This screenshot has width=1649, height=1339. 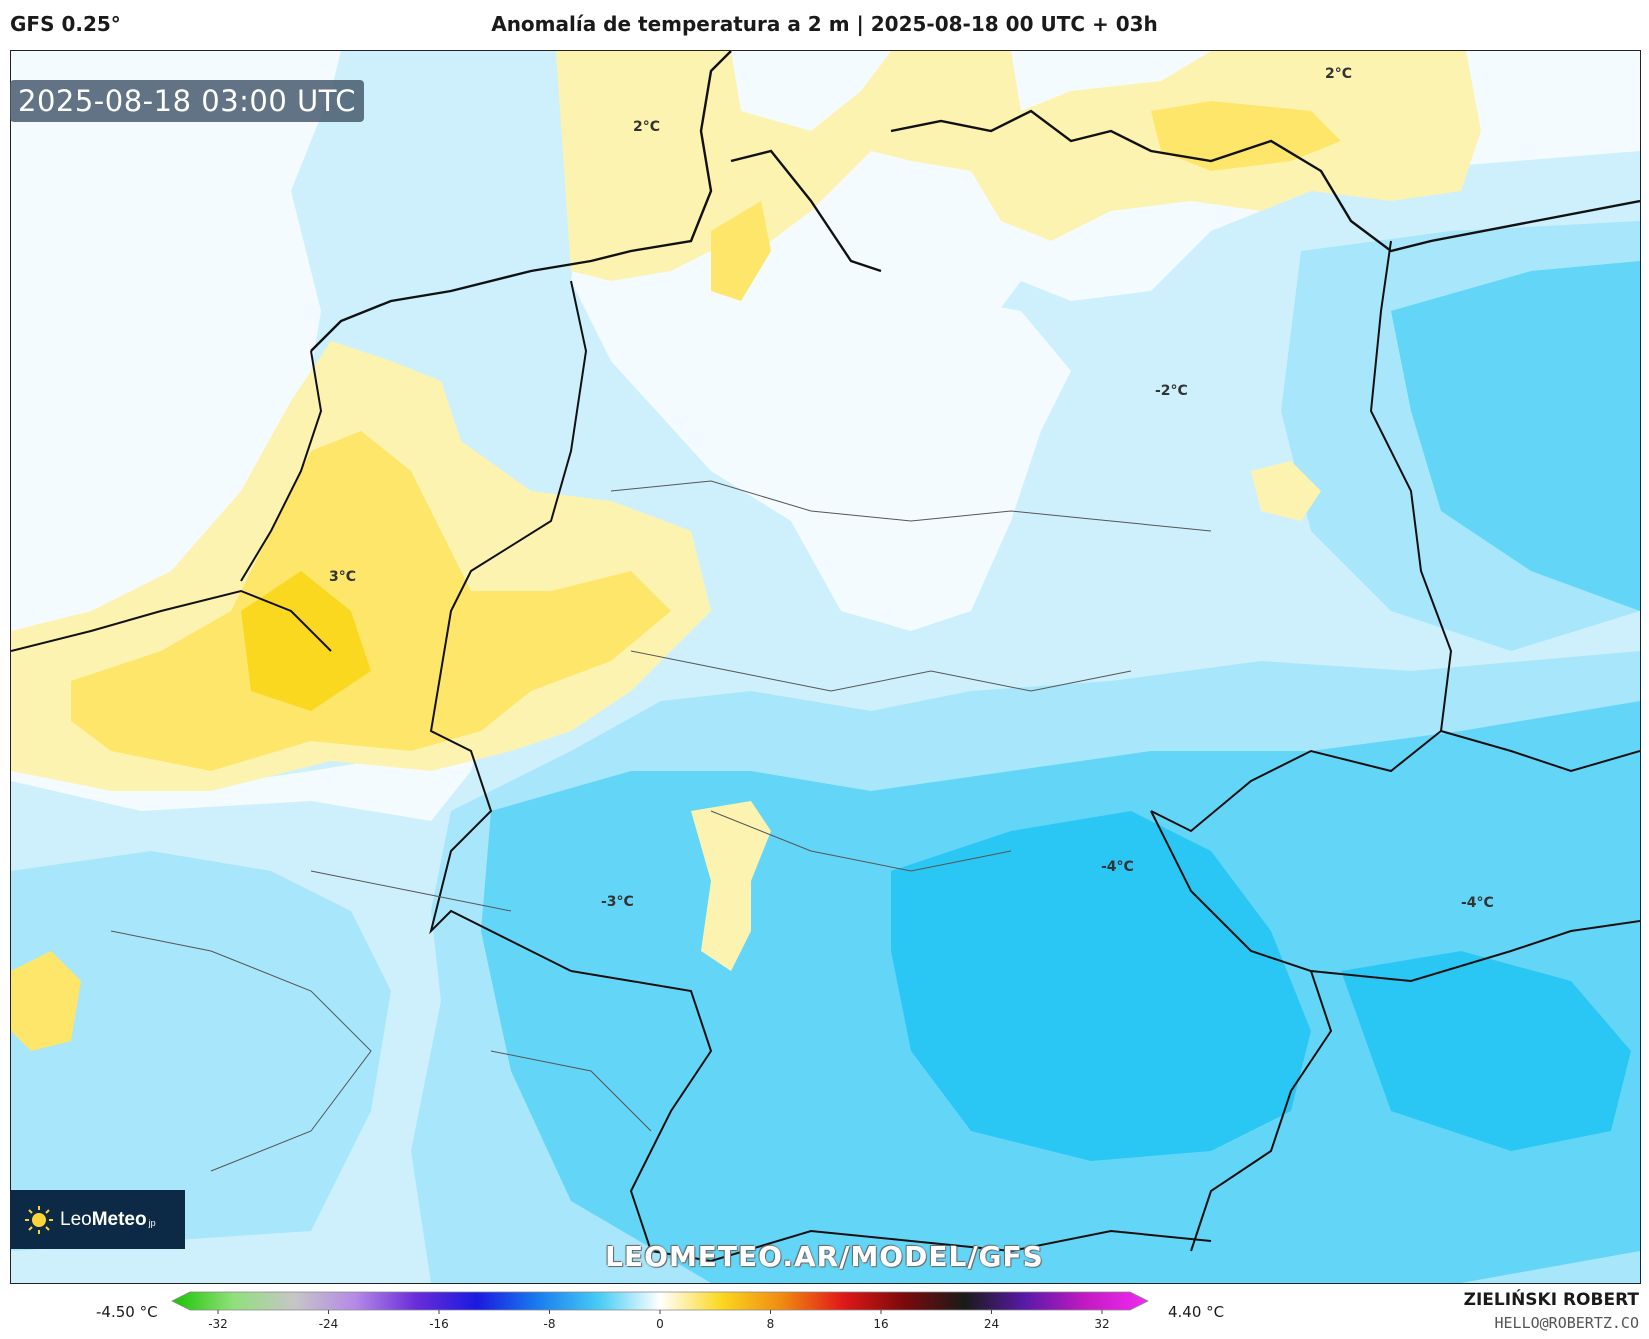 What do you see at coordinates (1101, 1324) in the screenshot?
I see `legend-tick-label: 32` at bounding box center [1101, 1324].